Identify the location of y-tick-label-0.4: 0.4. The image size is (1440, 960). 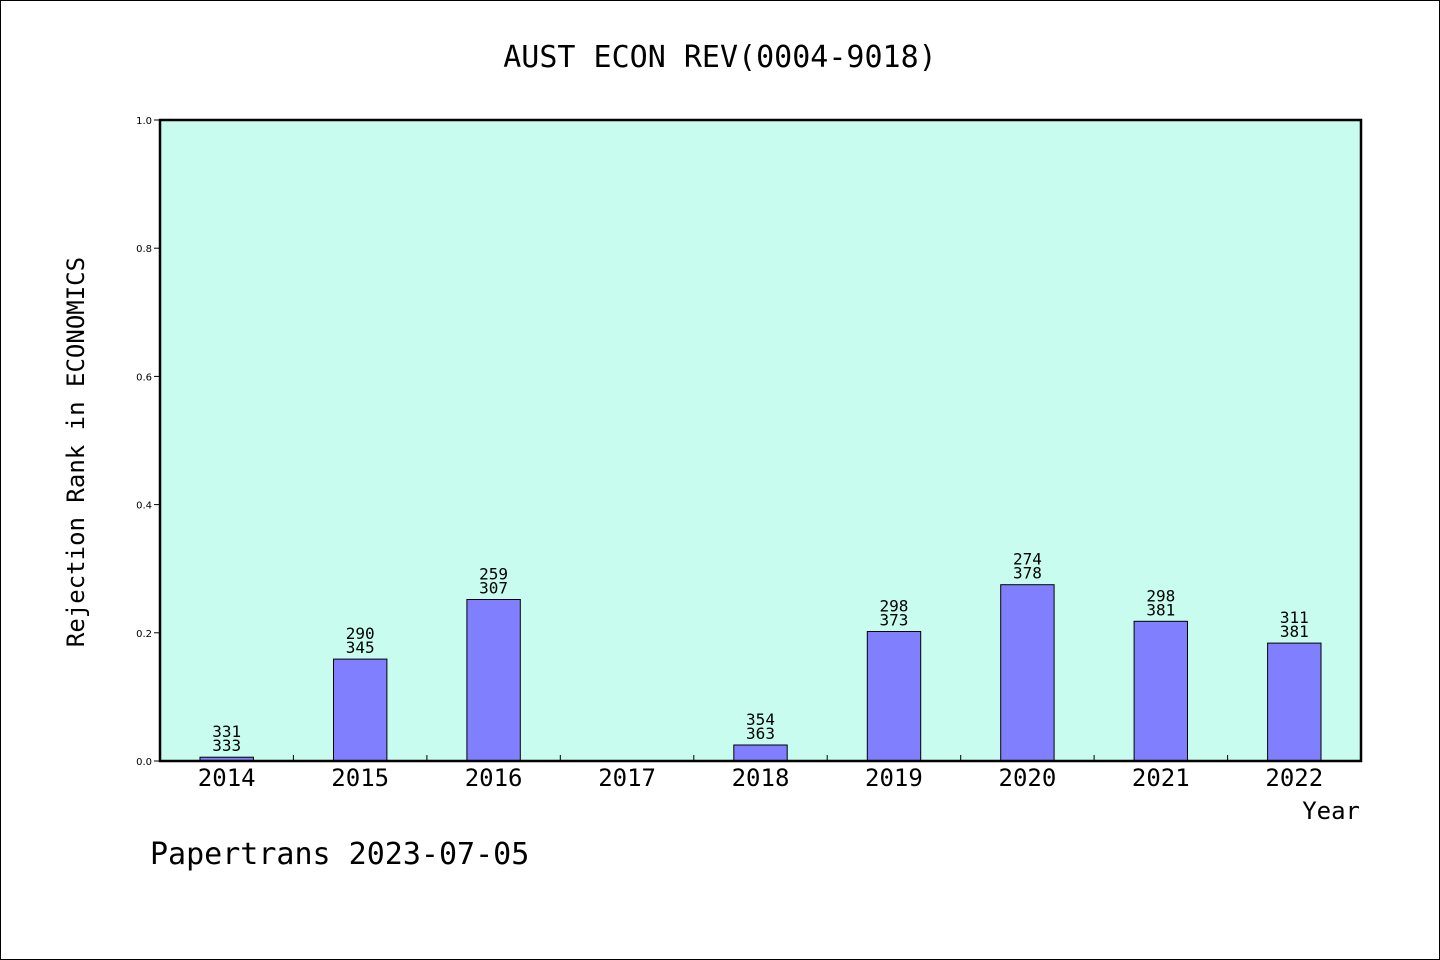
(144, 506).